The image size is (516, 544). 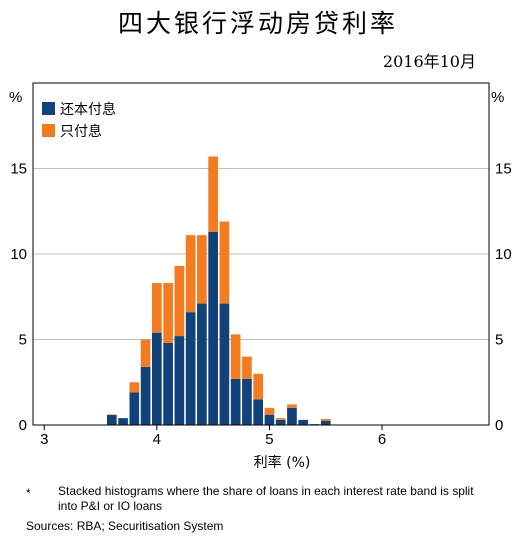 I want to click on y-tick-label-right: 15, so click(x=503, y=169).